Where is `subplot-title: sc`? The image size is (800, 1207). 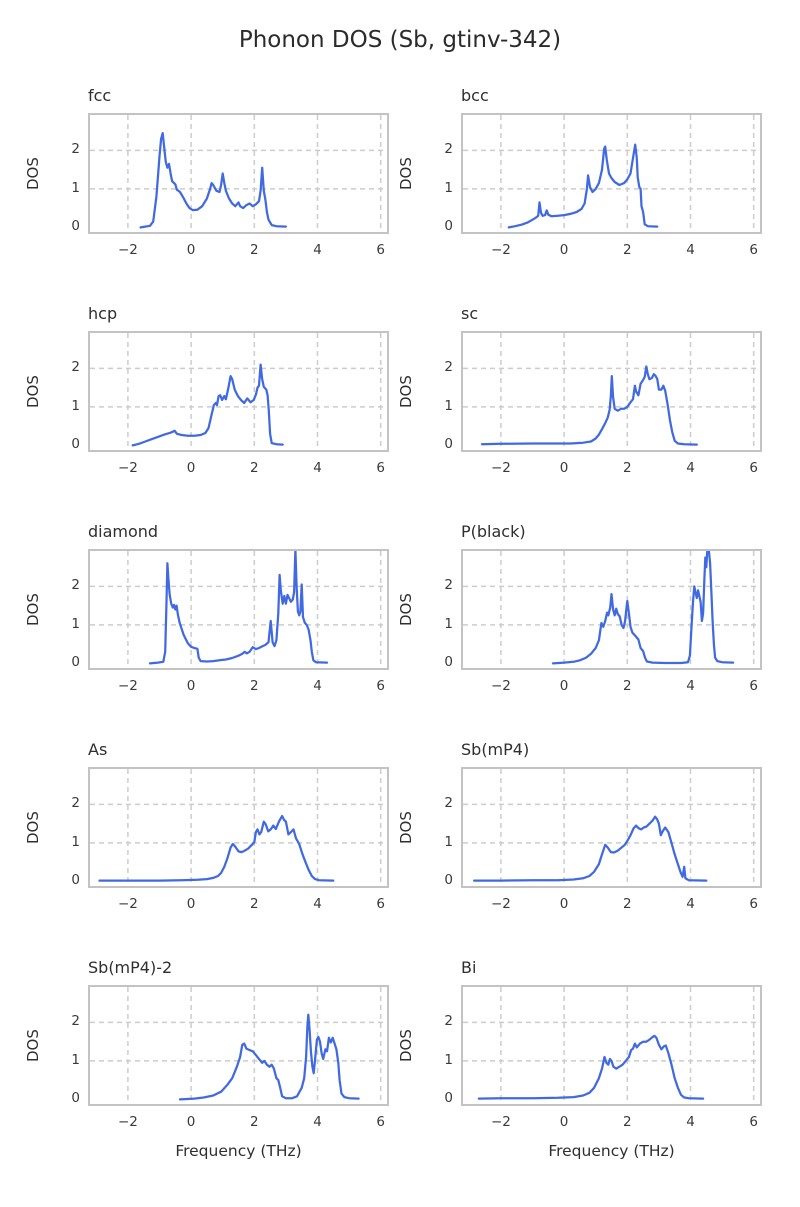
subplot-title: sc is located at coordinates (470, 313).